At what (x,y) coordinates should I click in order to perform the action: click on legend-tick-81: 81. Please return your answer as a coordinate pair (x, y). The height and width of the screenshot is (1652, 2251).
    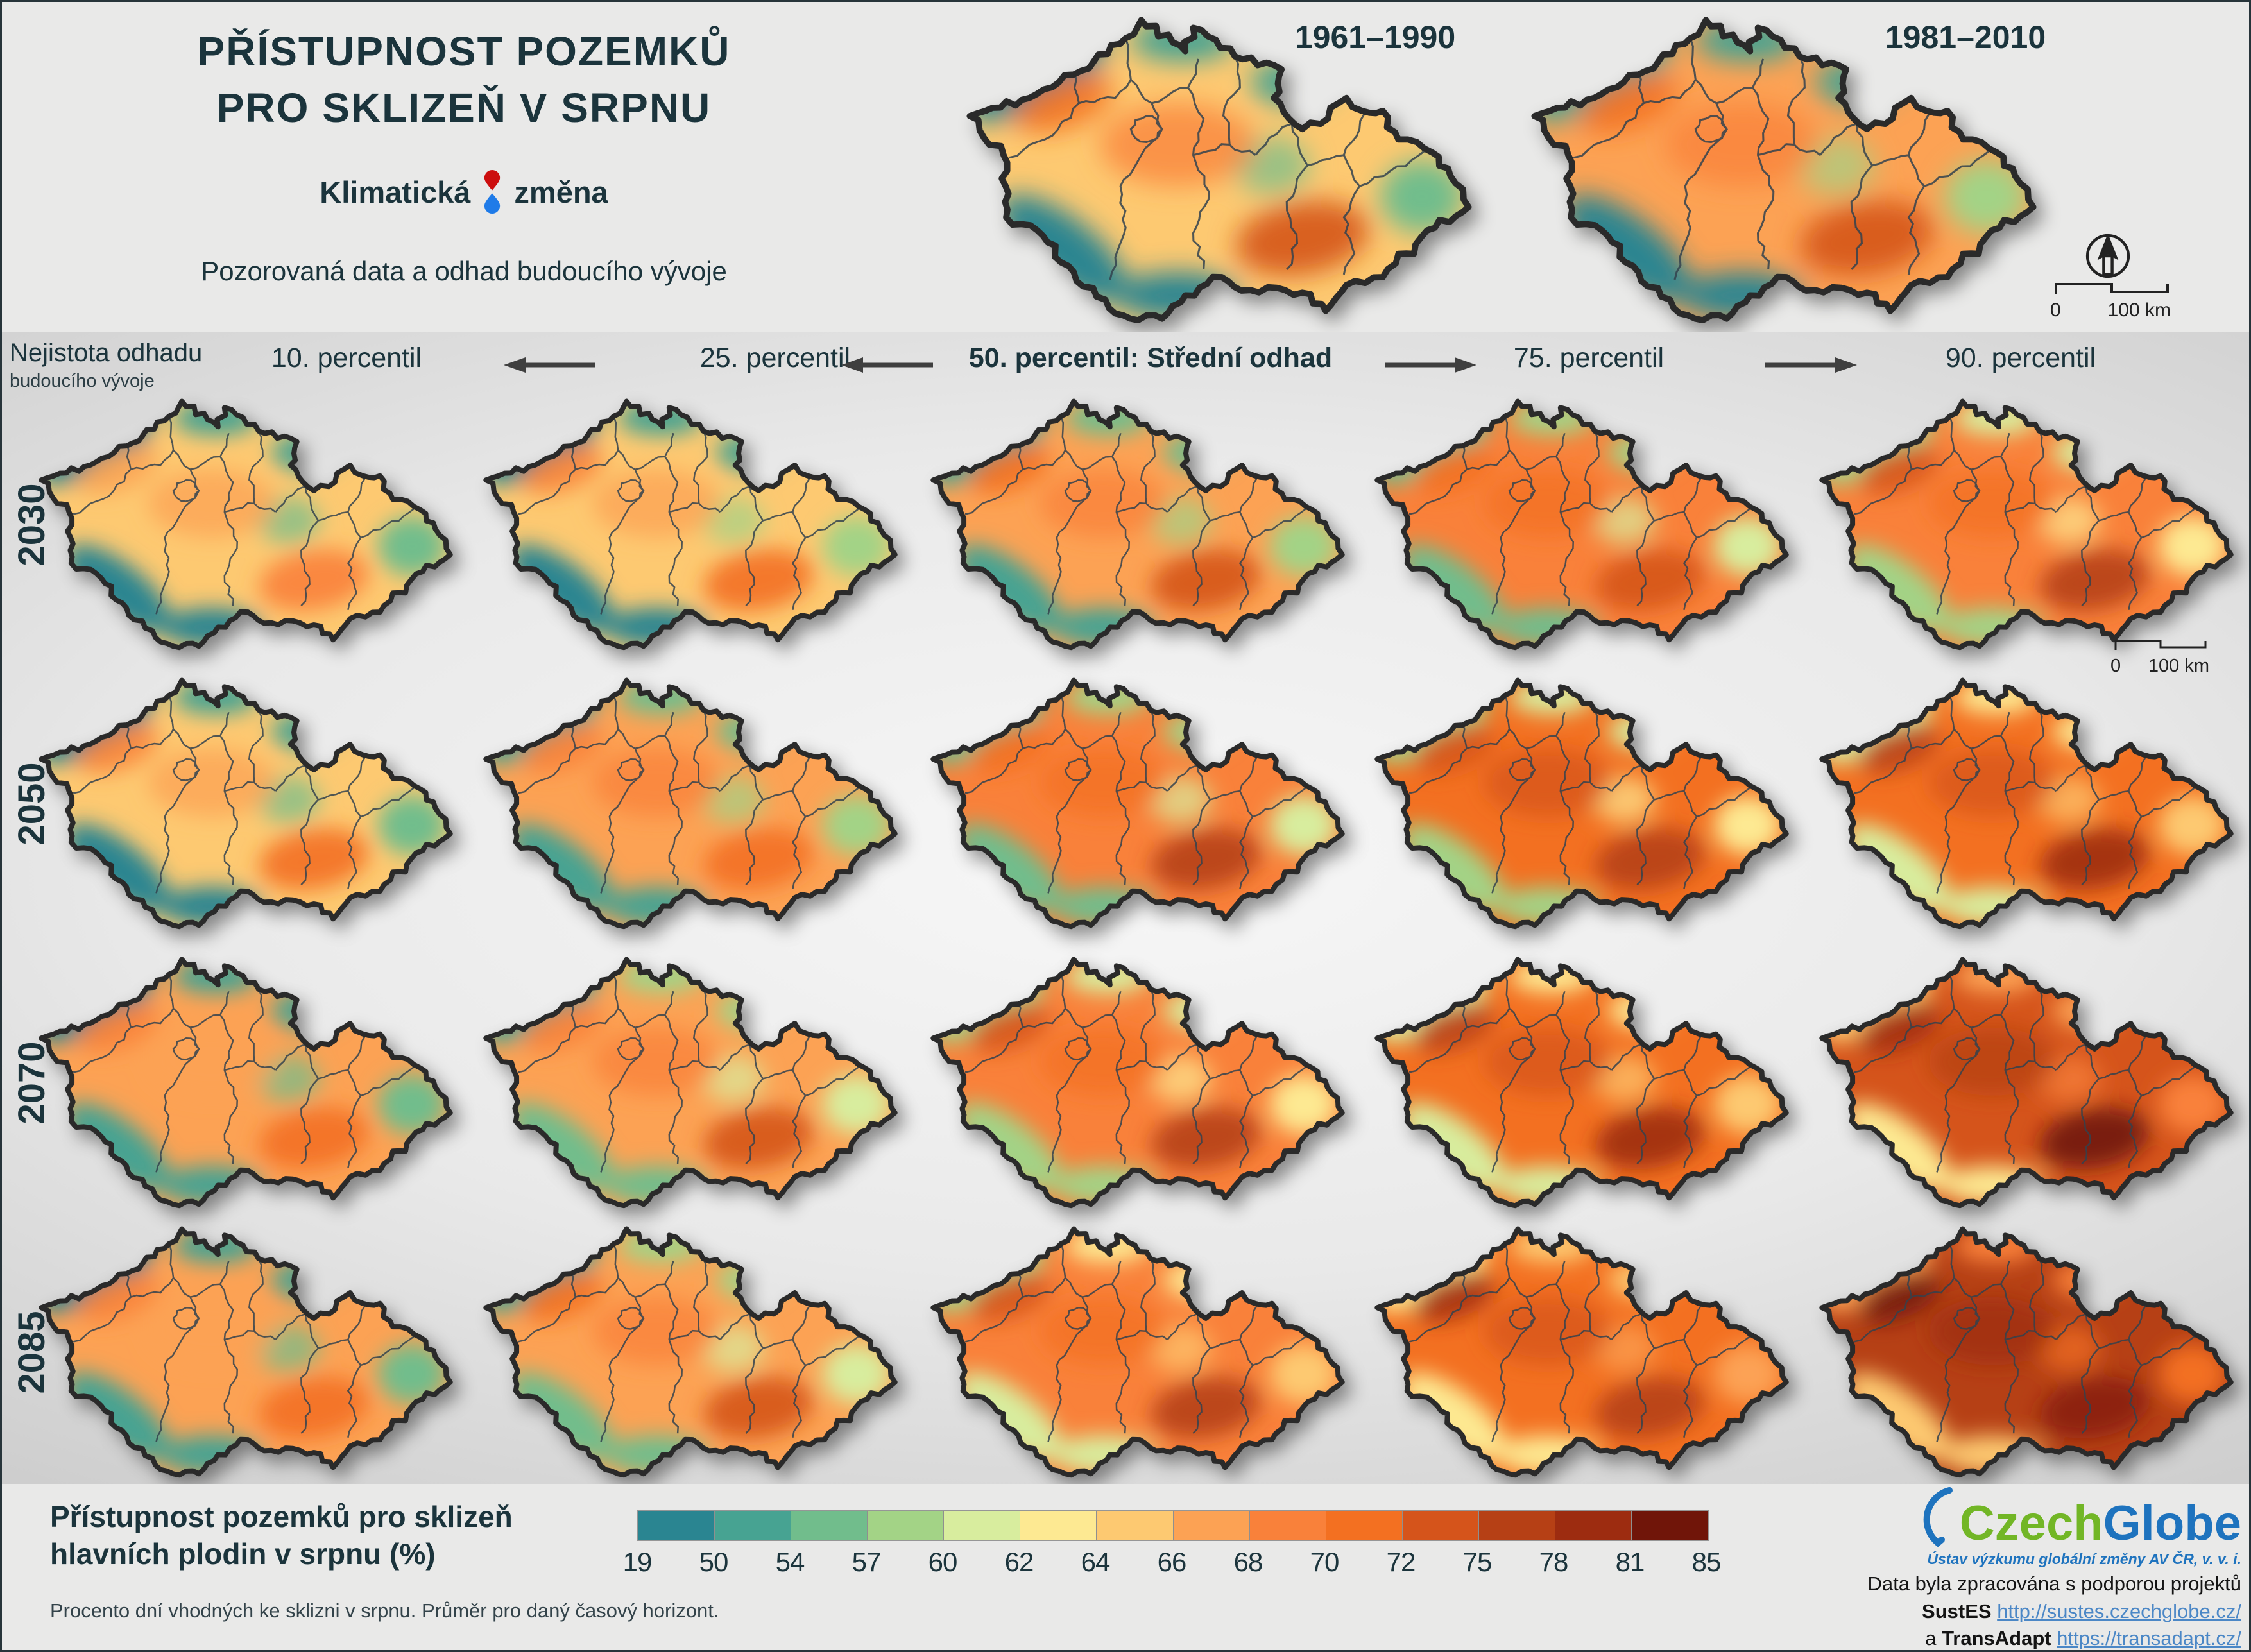
    Looking at the image, I should click on (1630, 1562).